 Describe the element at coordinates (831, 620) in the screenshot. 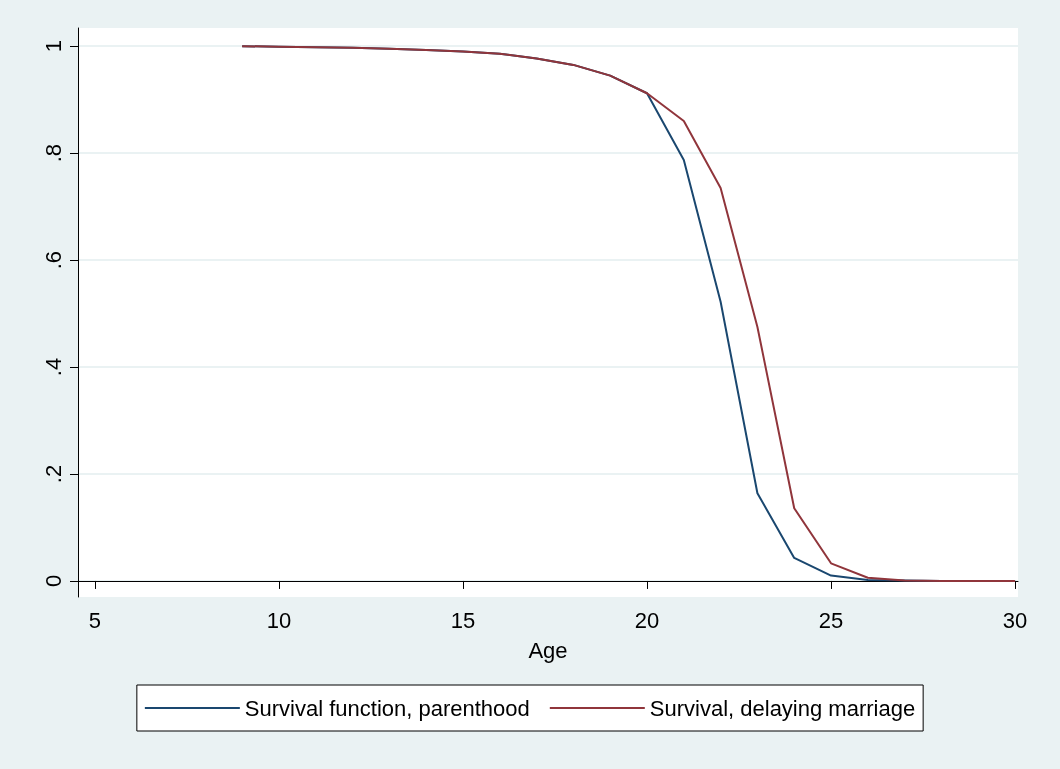

I see `x-tick-label: 25` at that location.